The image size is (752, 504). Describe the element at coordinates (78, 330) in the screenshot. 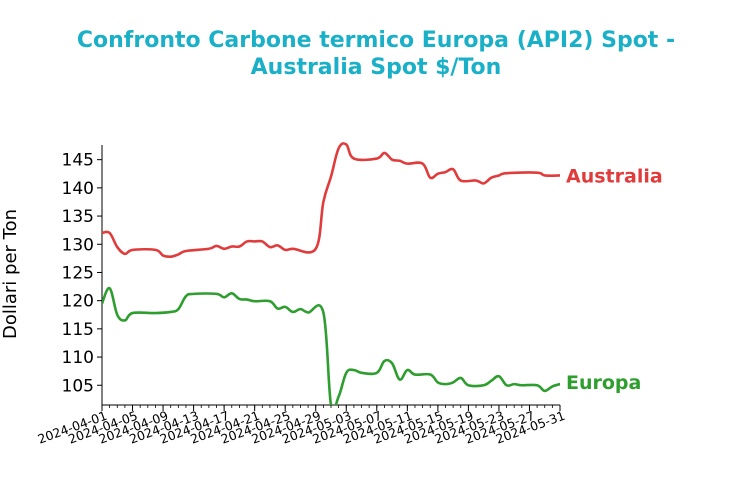

I see `y-tick-label: 115` at that location.